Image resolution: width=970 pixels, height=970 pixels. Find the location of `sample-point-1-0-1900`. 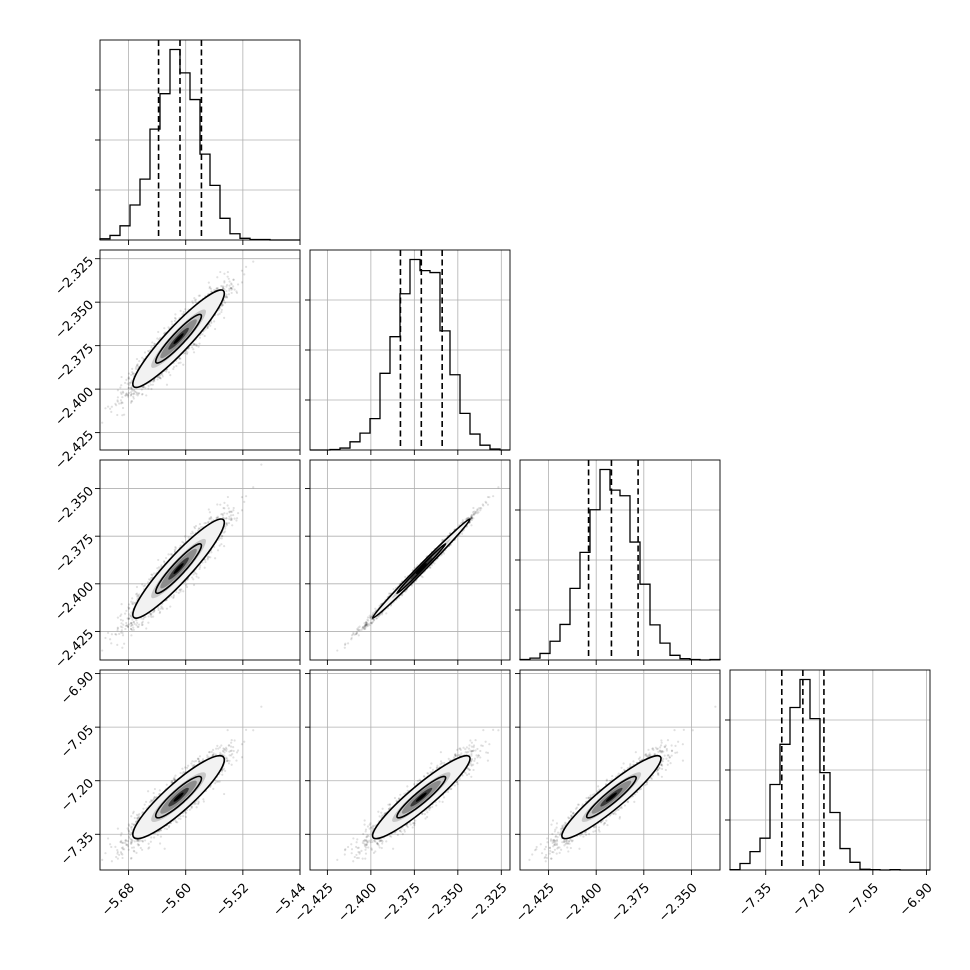

sample-point-1-0-1900 is located at coordinates (148, 386).